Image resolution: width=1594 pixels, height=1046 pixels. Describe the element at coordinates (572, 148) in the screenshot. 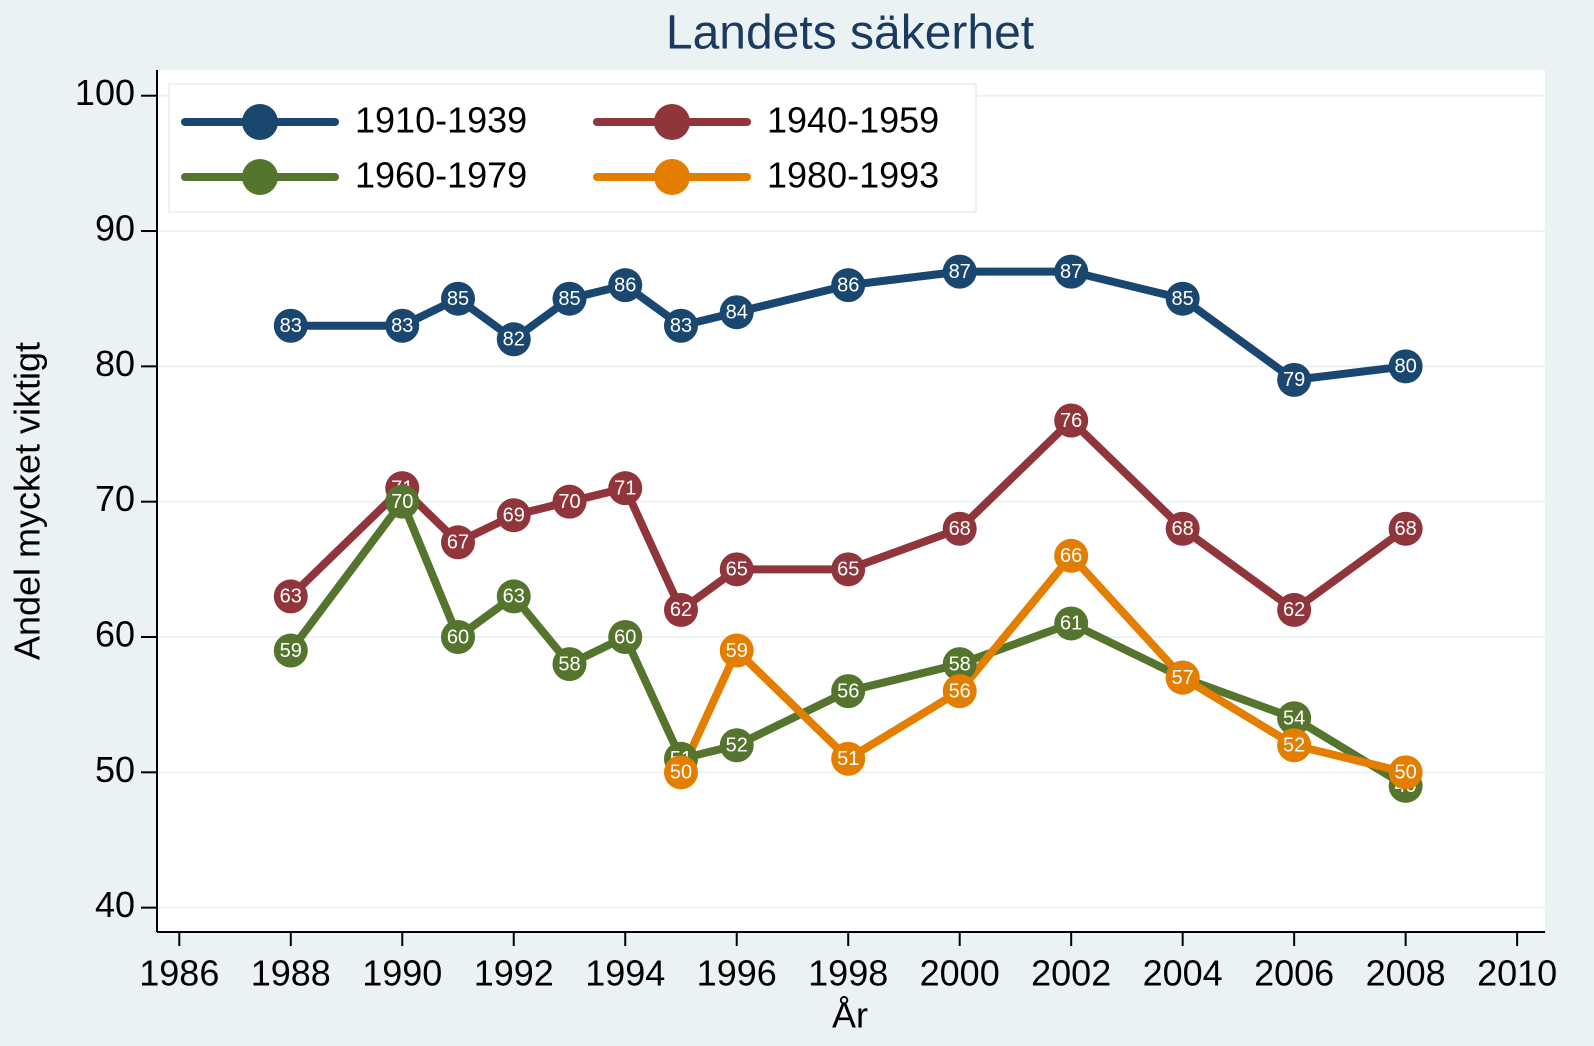

I see `legend-box` at that location.